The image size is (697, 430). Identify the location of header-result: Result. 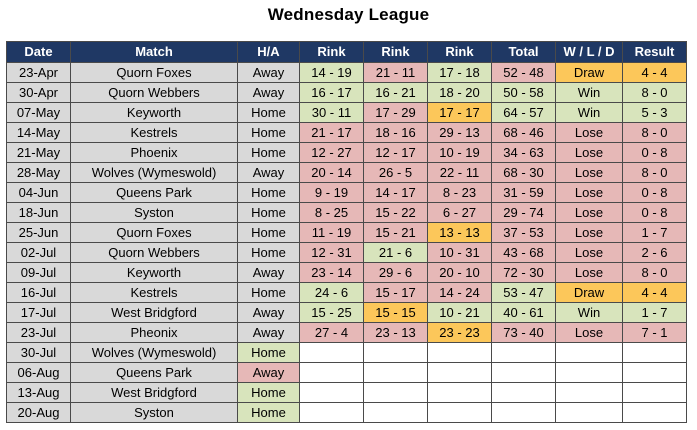
(654, 52).